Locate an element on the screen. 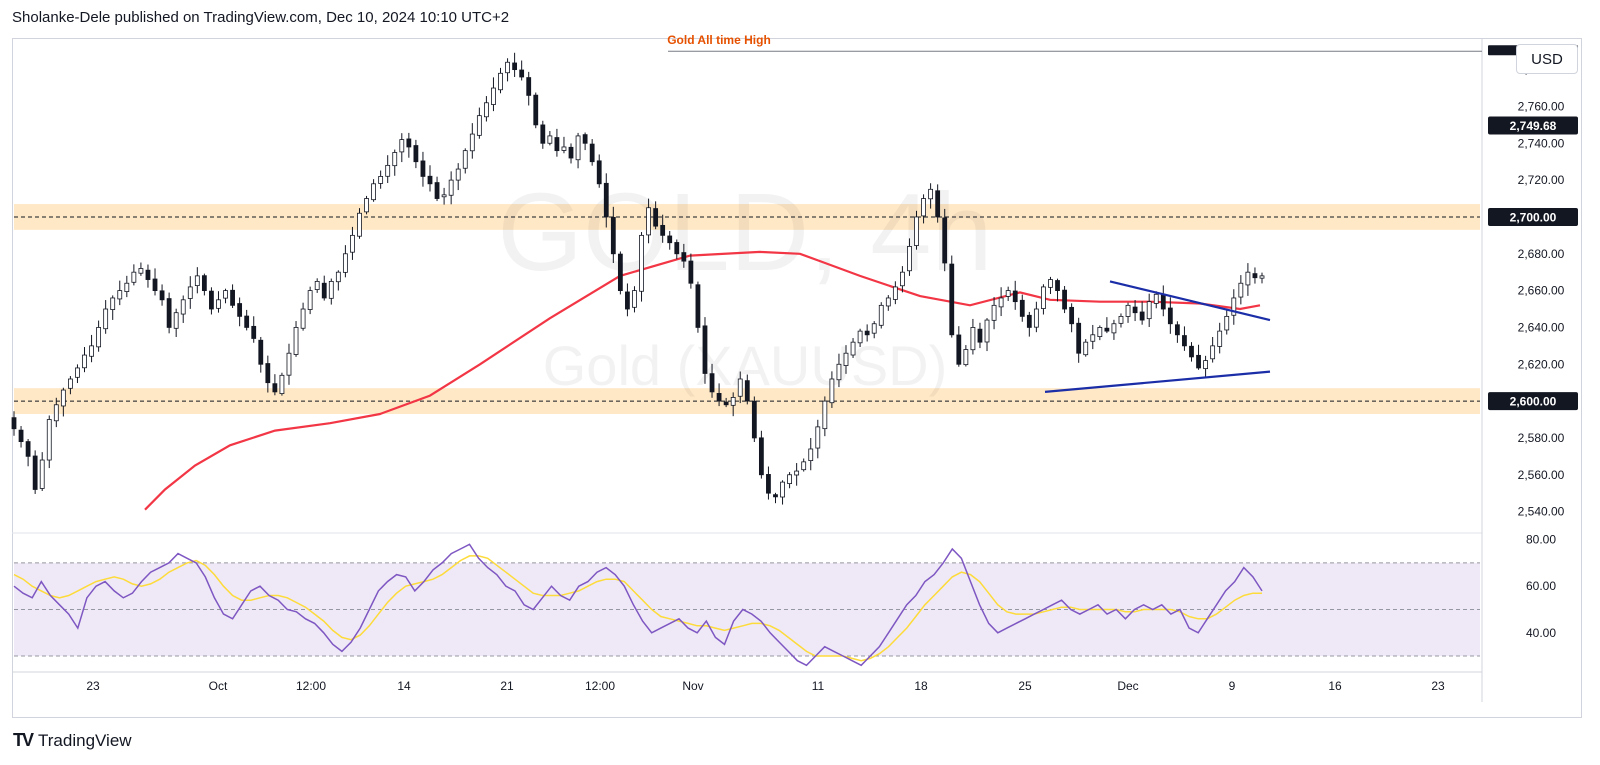 This screenshot has width=1600, height=765. price-tick-label: 2,680.00 is located at coordinates (1541, 254).